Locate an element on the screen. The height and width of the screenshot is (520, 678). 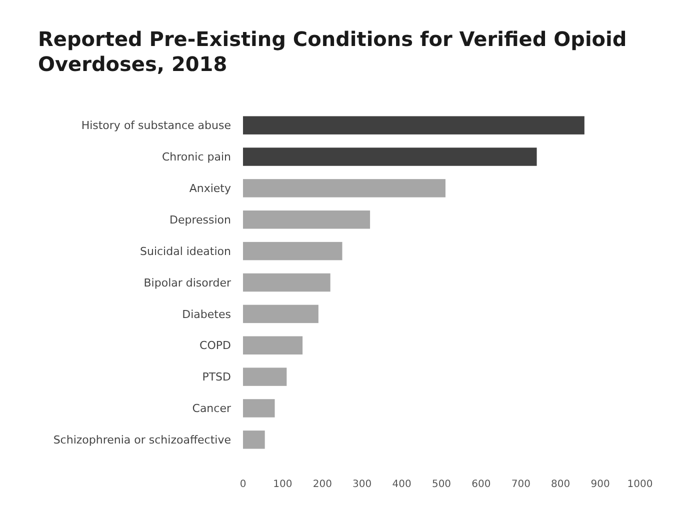
y-tick-label: History of substance abuse is located at coordinates (156, 125).